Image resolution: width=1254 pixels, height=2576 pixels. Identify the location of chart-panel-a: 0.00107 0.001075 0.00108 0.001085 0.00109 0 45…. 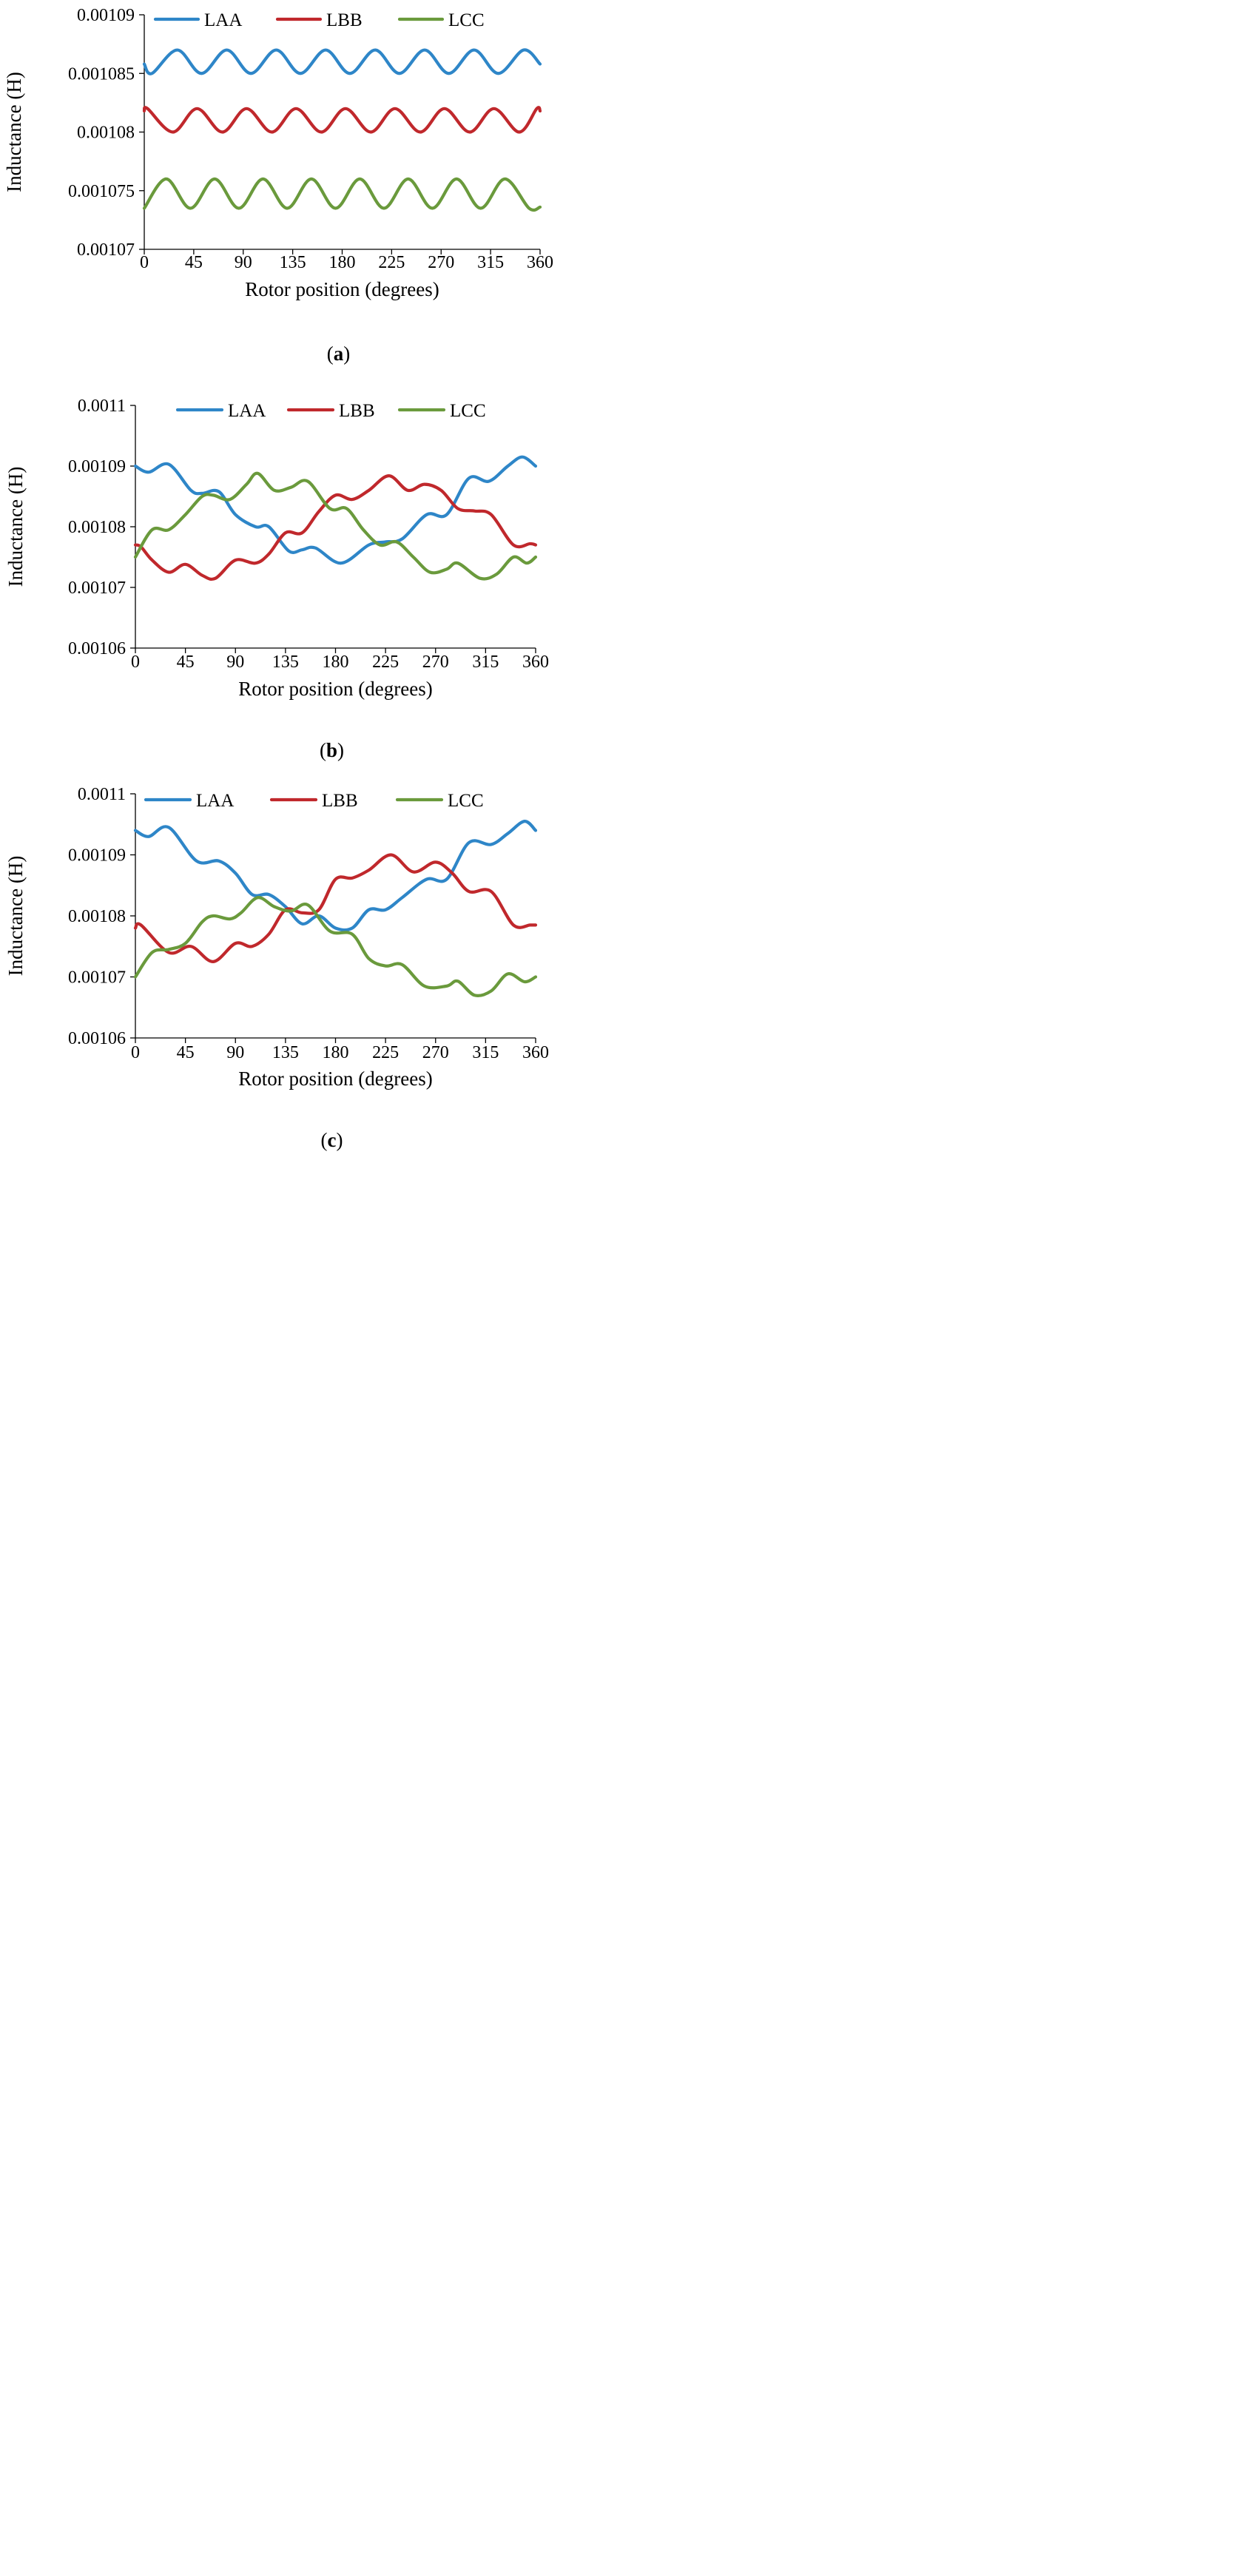
(278, 185).